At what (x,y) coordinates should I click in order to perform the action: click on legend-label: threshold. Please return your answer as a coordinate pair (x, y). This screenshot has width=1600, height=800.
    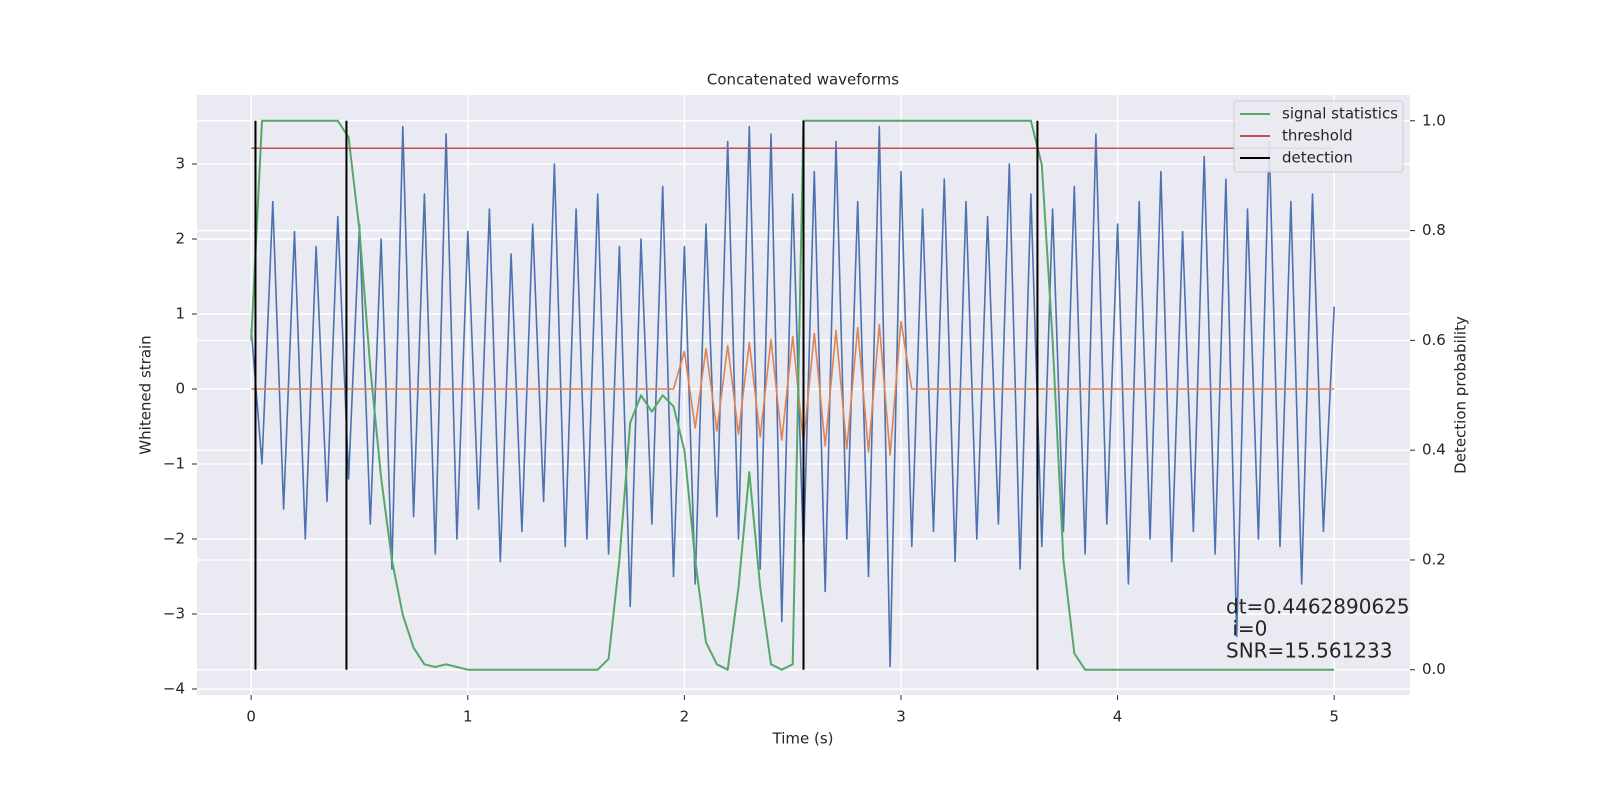
    Looking at the image, I should click on (1317, 136).